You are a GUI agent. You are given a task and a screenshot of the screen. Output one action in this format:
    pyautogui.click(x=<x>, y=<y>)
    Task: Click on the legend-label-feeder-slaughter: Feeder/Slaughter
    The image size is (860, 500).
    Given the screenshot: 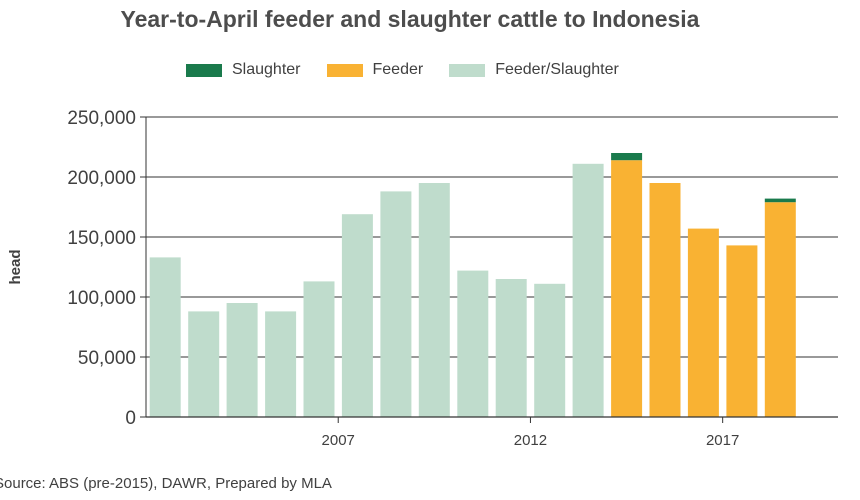 What is the action you would take?
    pyautogui.click(x=557, y=69)
    